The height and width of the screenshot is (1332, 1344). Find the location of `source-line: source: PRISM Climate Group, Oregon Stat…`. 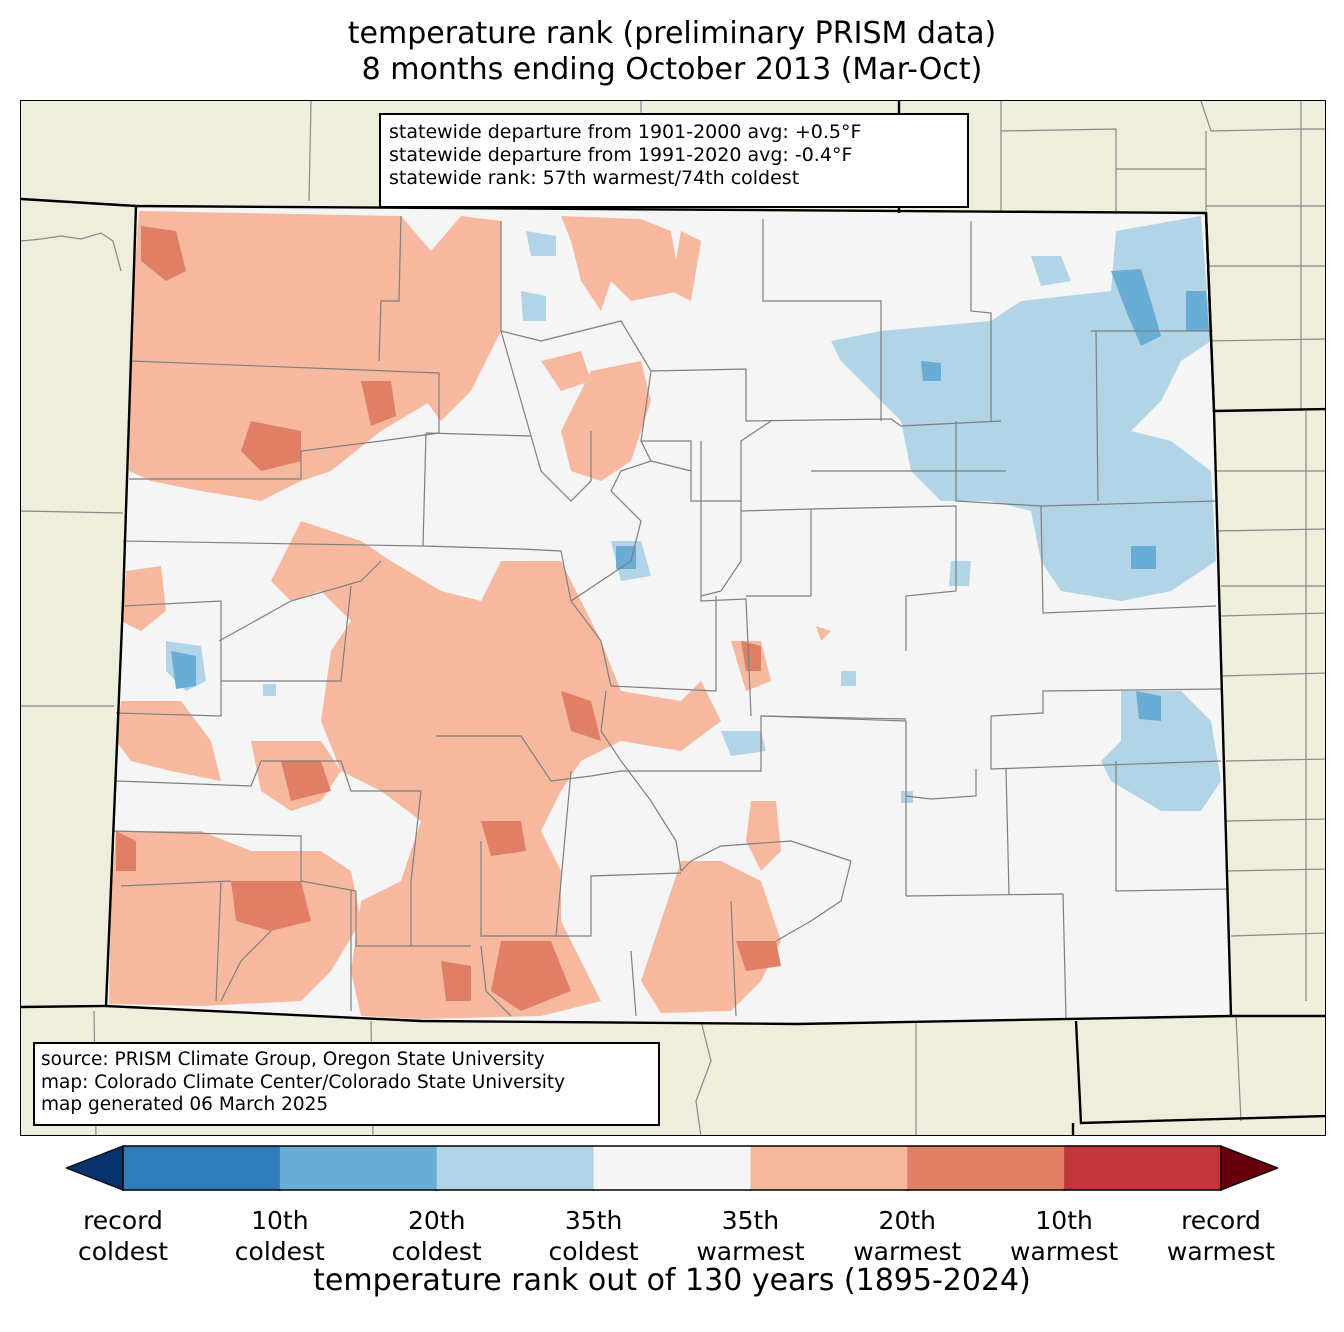

source-line: source: PRISM Climate Group, Oregon Stat… is located at coordinates (293, 1059).